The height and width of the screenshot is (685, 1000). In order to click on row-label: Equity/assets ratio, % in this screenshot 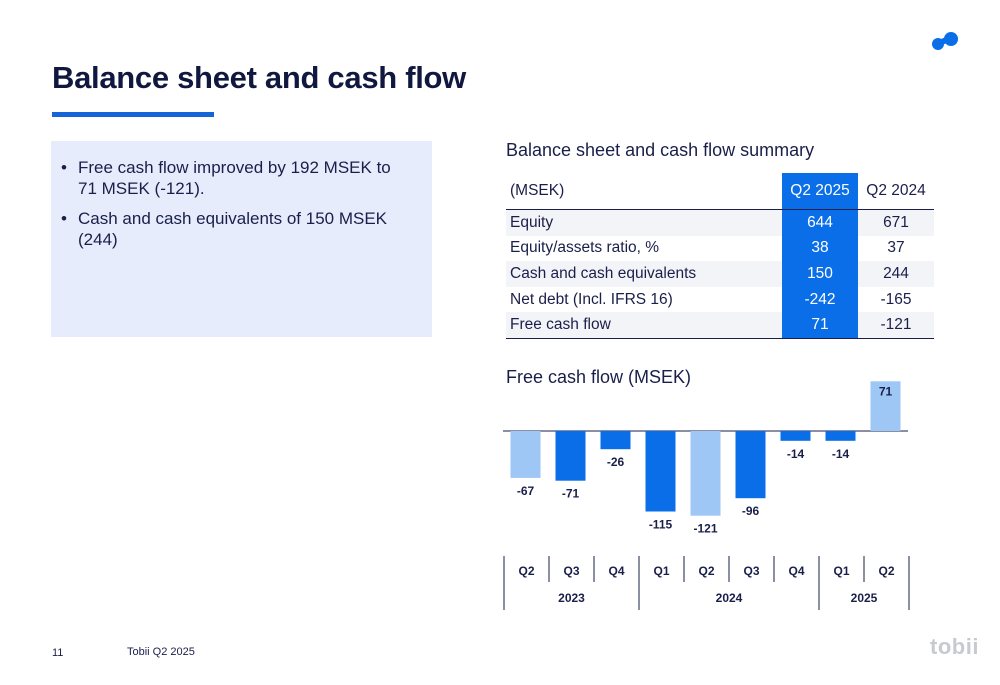, I will do `click(585, 248)`.